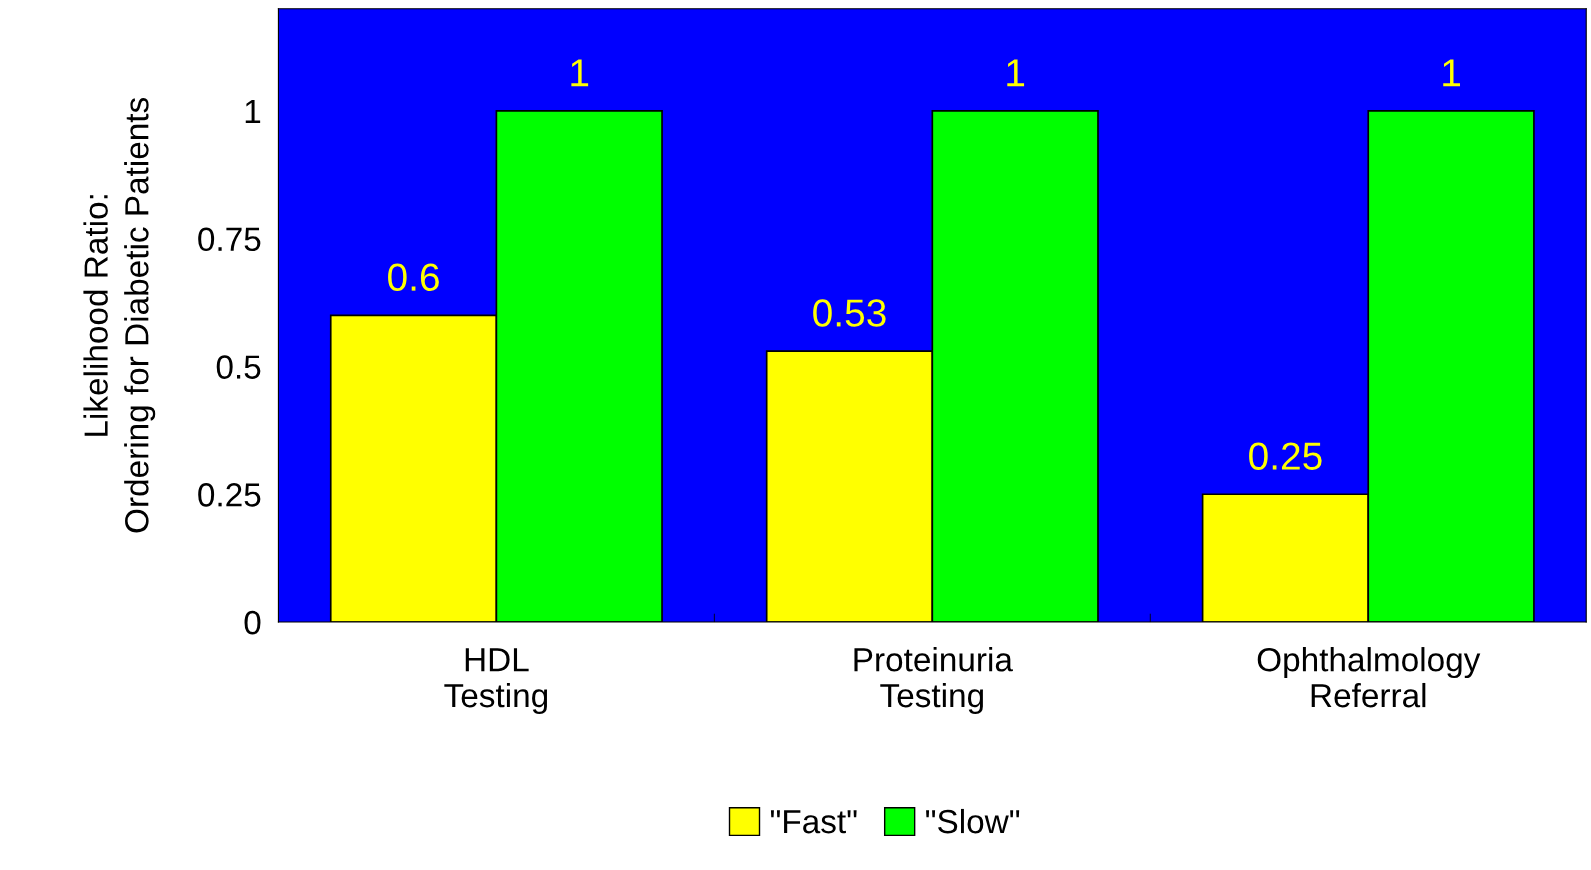 This screenshot has width=1591, height=870. What do you see at coordinates (849, 313) in the screenshot?
I see `data-label: 0.53` at bounding box center [849, 313].